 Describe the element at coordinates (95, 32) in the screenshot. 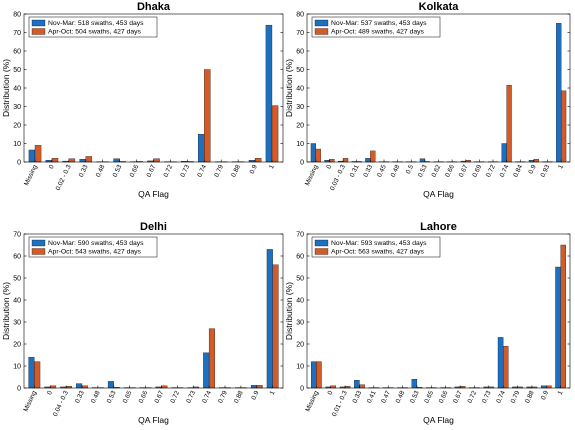

I see `legend-label: Apr-Oct: 504 swaths, 427 days` at that location.